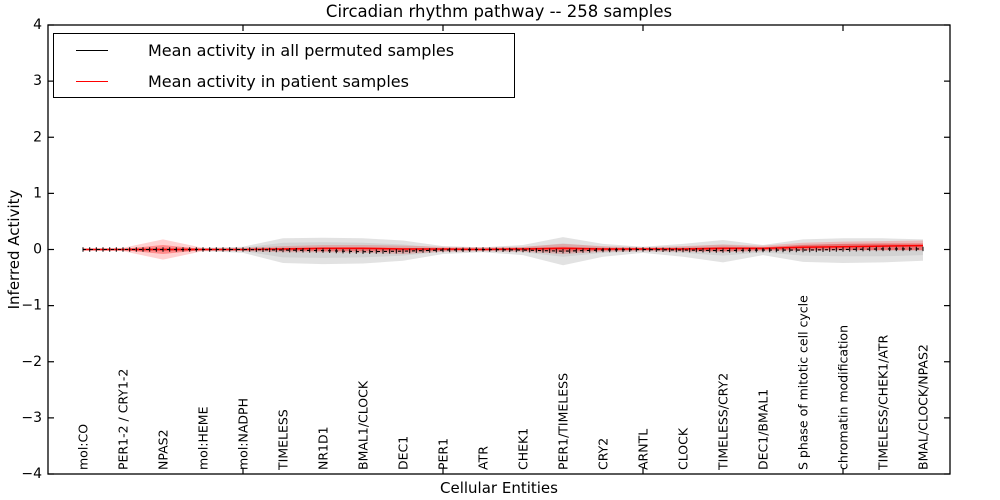  What do you see at coordinates (603, 454) in the screenshot?
I see `x-category-label: CRY2` at bounding box center [603, 454].